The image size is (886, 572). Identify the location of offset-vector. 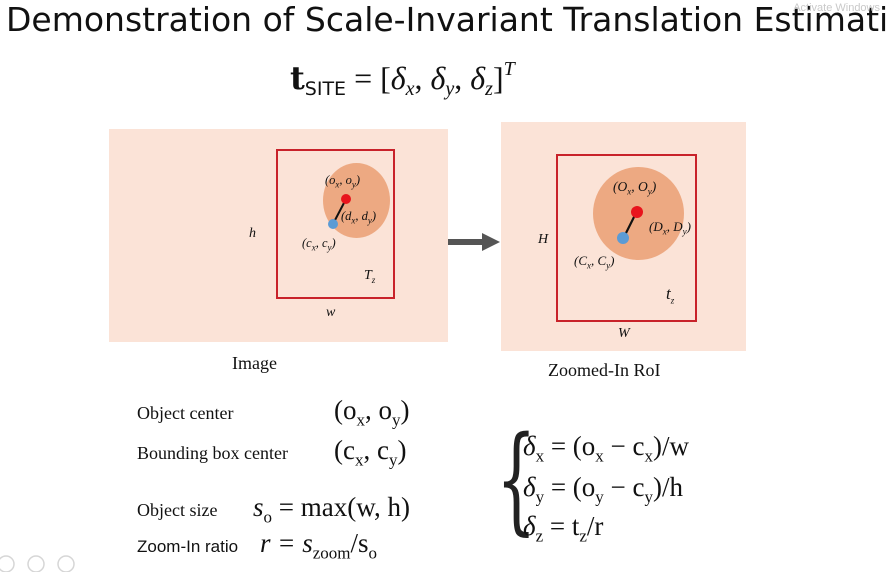
(339, 211).